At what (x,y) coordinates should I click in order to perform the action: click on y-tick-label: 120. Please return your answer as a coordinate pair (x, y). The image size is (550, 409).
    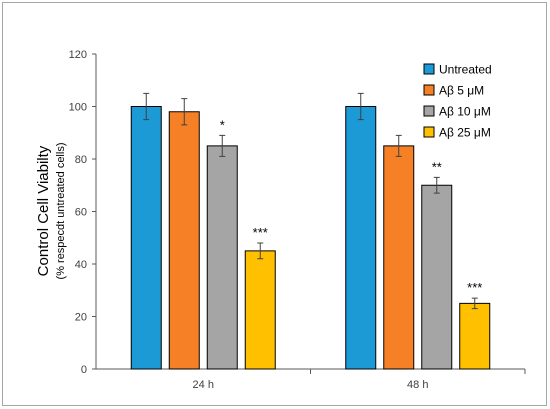
    Looking at the image, I should click on (78, 55).